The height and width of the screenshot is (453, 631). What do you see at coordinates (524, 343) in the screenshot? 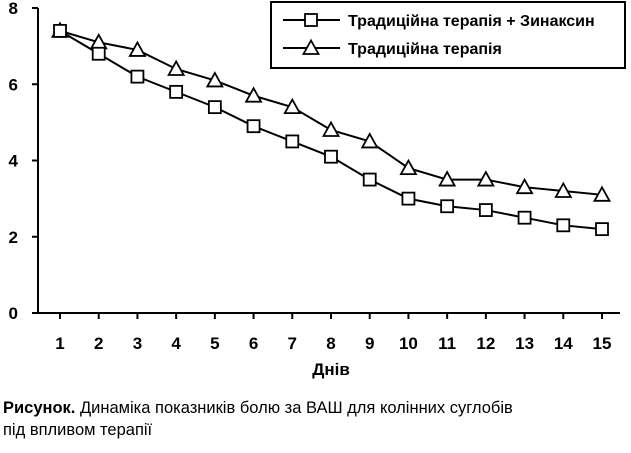
I see `x-tick-label: 13` at bounding box center [524, 343].